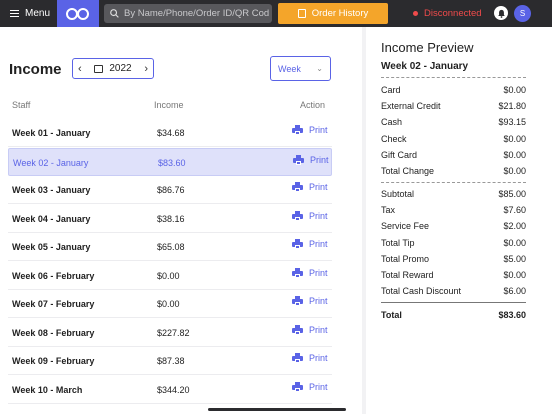 The height and width of the screenshot is (414, 552). I want to click on row-income-value: $0.00, so click(168, 304).